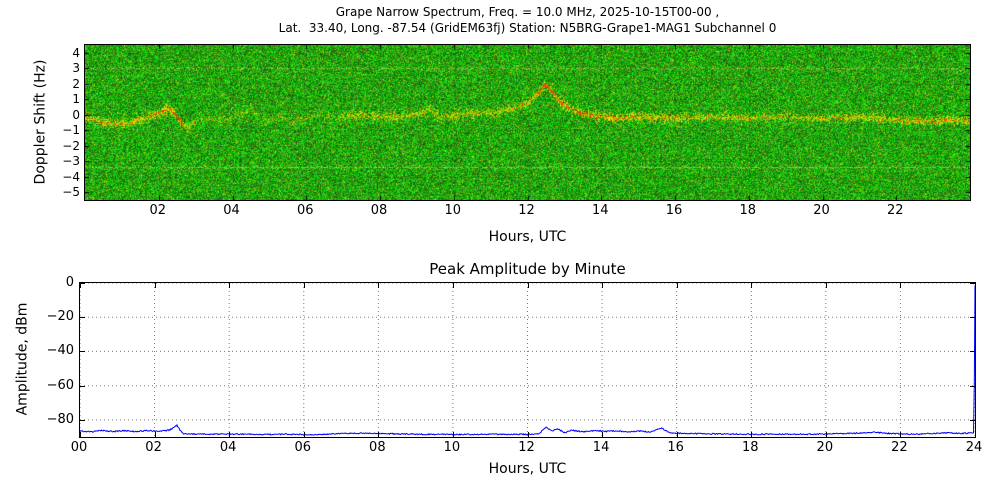 The height and width of the screenshot is (500, 1000). I want to click on spectrogram-y-tick-labels: 4 3 2 1 0 −1 −2 −3 −4 −5, so click(41, 122).